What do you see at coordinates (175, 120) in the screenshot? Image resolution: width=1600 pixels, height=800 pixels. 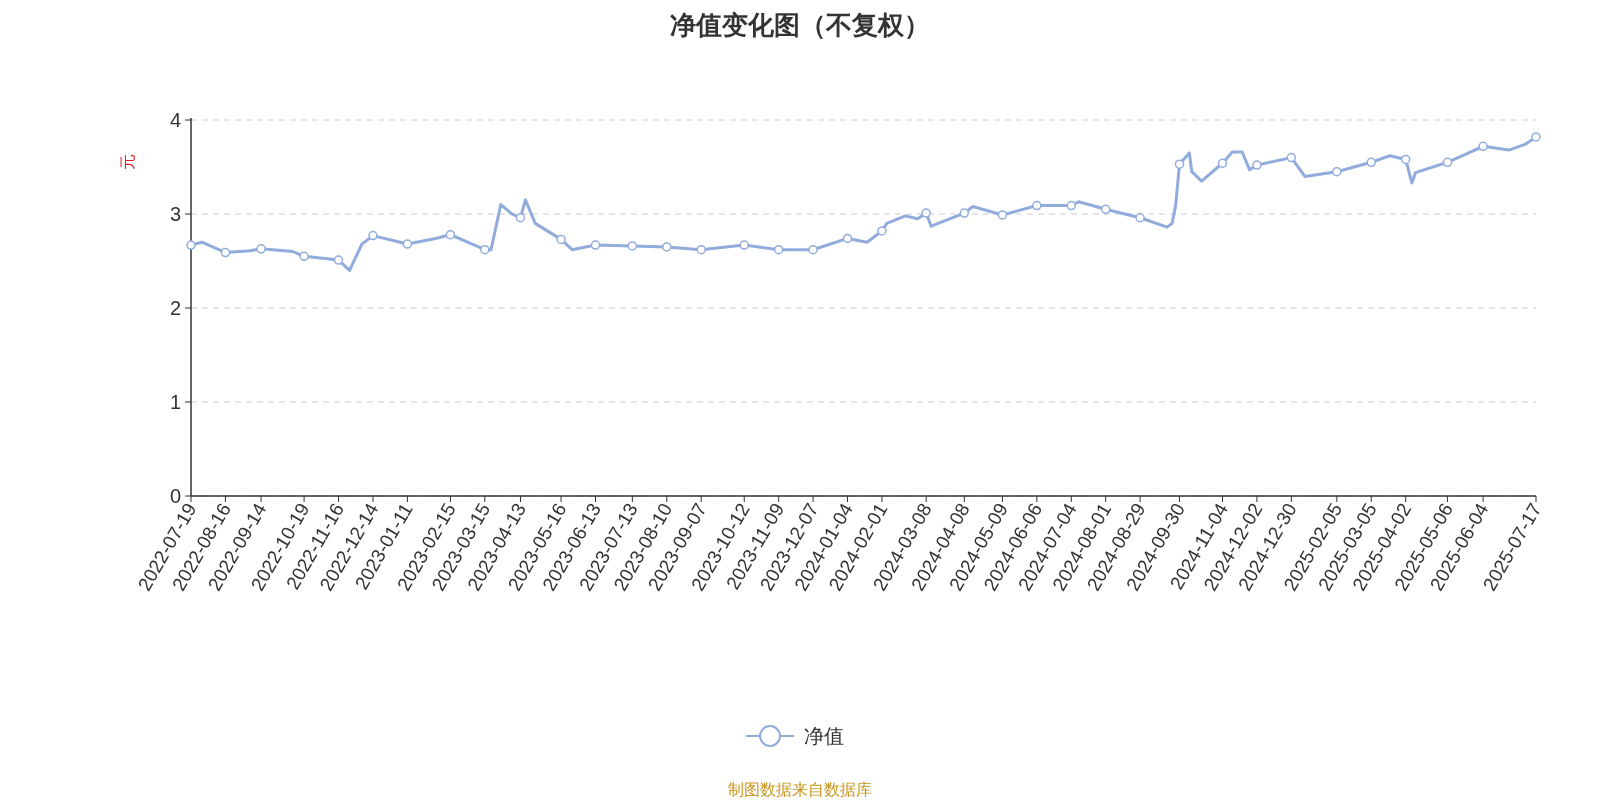 I see `y-tick-label: 4` at bounding box center [175, 120].